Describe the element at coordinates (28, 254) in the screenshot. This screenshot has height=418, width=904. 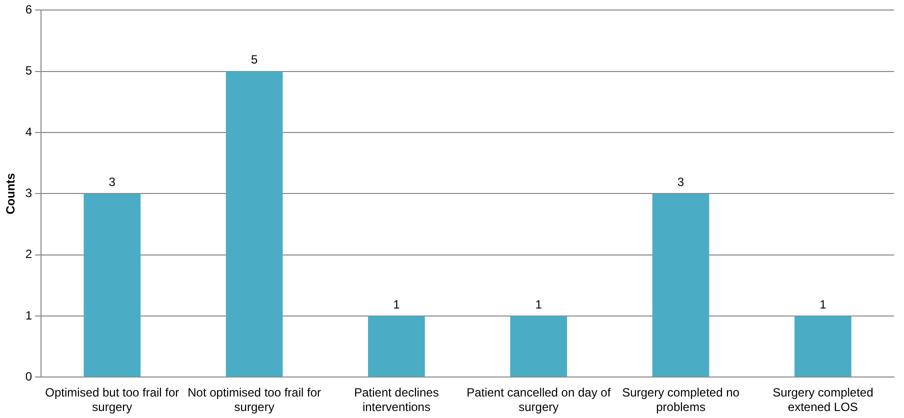
I see `y-tick-label: 2` at that location.